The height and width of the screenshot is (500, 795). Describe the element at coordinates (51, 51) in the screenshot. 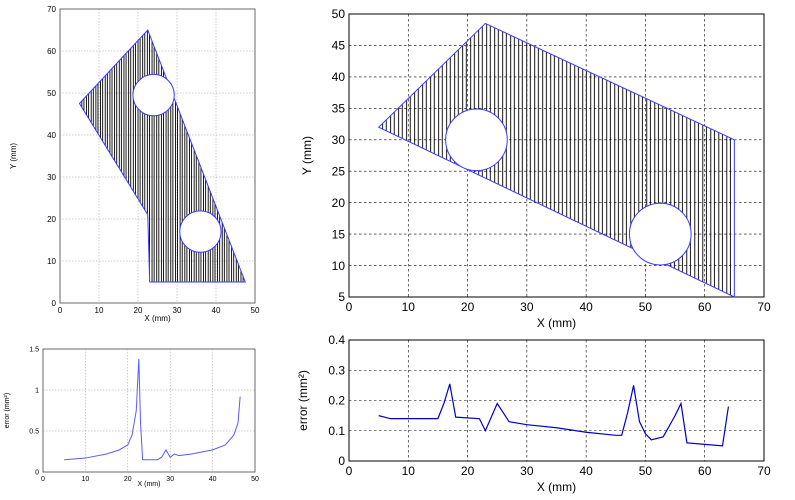

I see `y-tick-label: 60` at that location.